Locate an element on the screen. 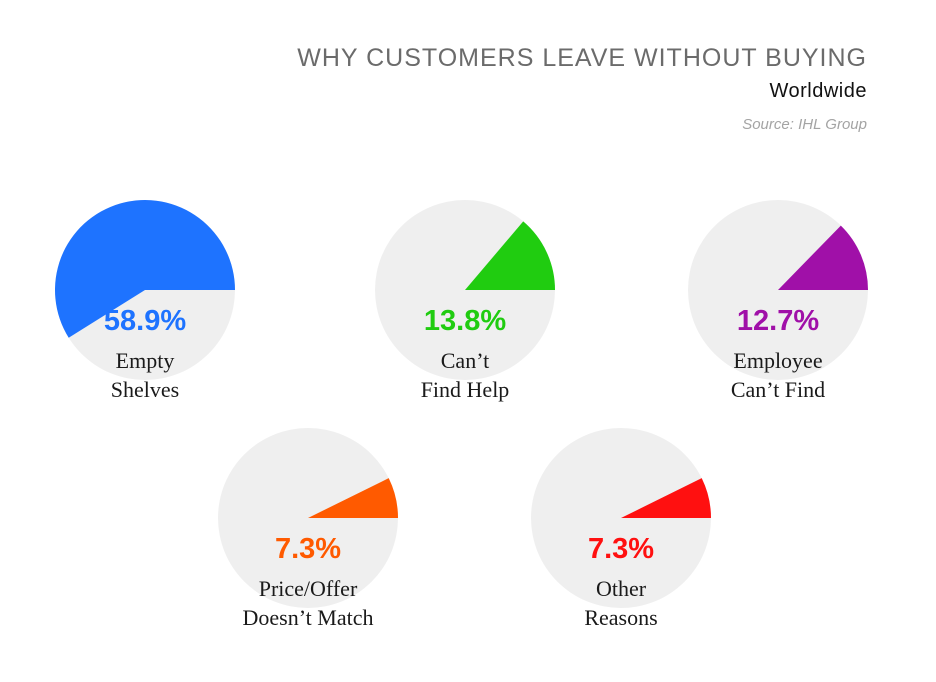 Image resolution: width=936 pixels, height=682 pixels. pie-category-label-line: Employee is located at coordinates (778, 360).